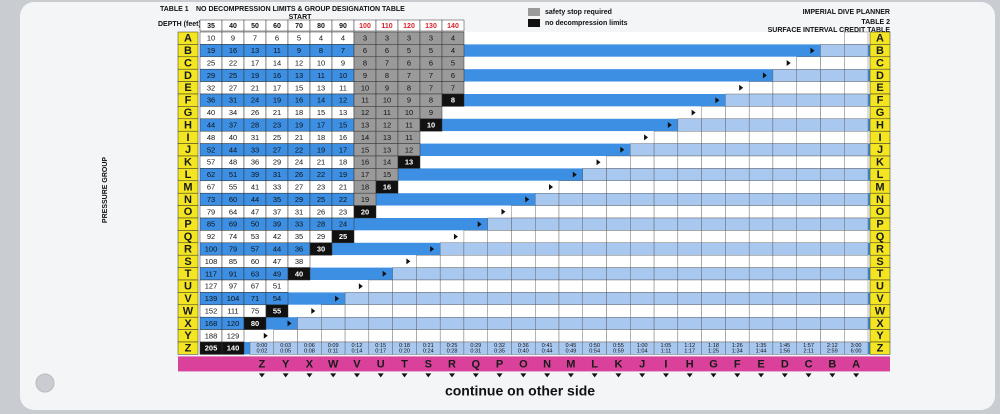  Describe the element at coordinates (409, 26) in the screenshot. I see `depth-label: 120` at that location.